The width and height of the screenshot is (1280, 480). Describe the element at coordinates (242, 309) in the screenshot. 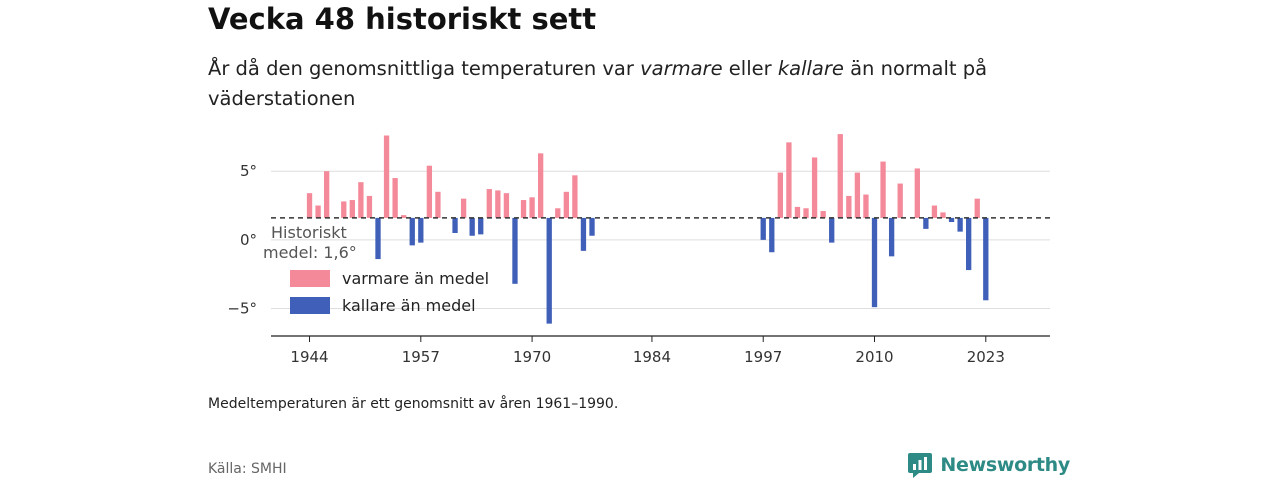

I see `y-tick-label: −5°` at that location.